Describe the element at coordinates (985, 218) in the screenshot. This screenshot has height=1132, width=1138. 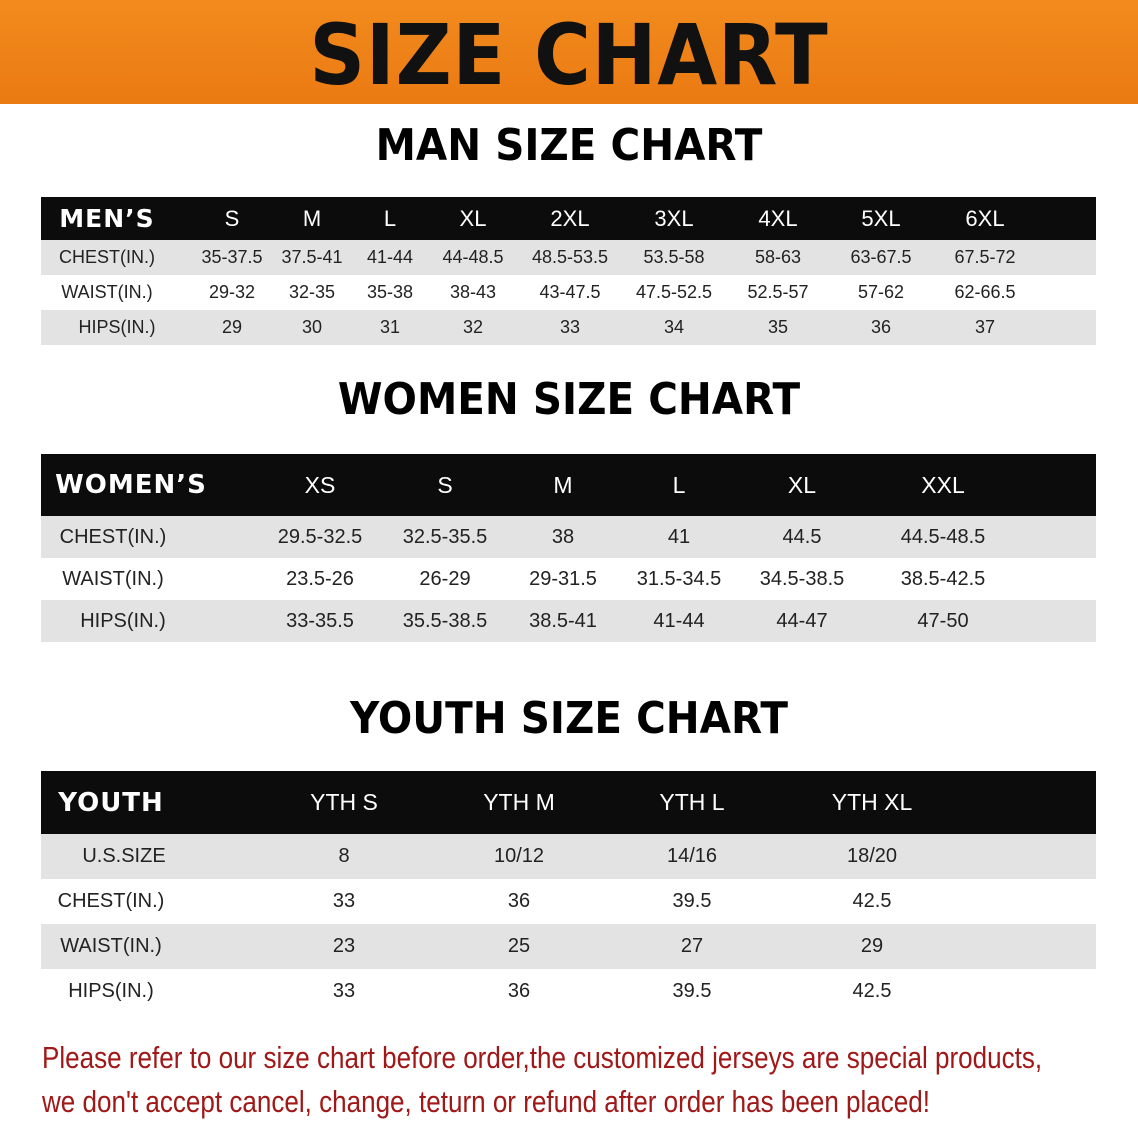
I see `size-column-header: 6XL` at that location.